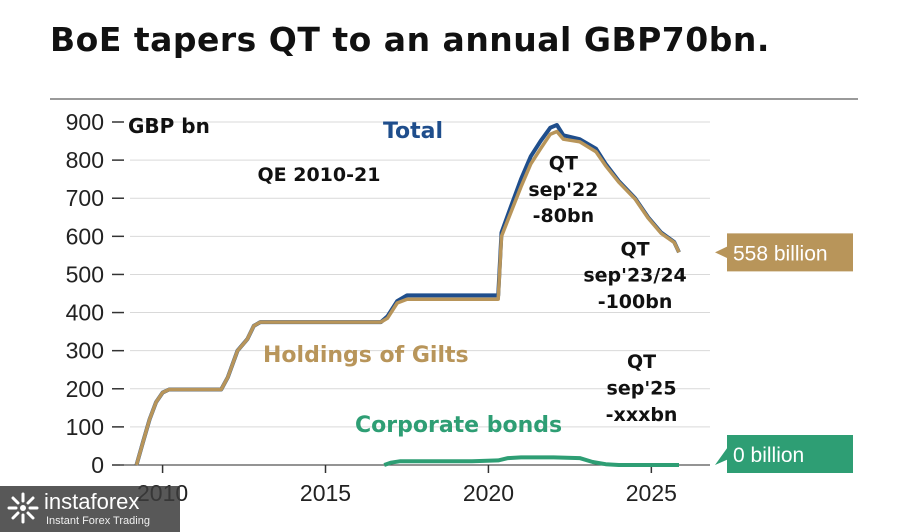 The image size is (906, 532). I want to click on annotation-text: -xxxbn, so click(642, 415).